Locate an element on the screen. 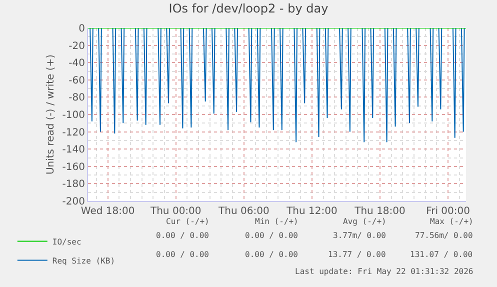 This screenshot has height=287, width=497. text: 13.77 / 0.00 is located at coordinates (357, 254).